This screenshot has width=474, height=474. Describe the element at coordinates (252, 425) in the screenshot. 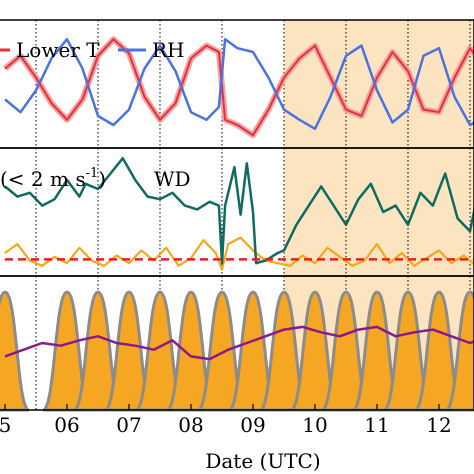

I see `x-tick-label: 09` at that location.